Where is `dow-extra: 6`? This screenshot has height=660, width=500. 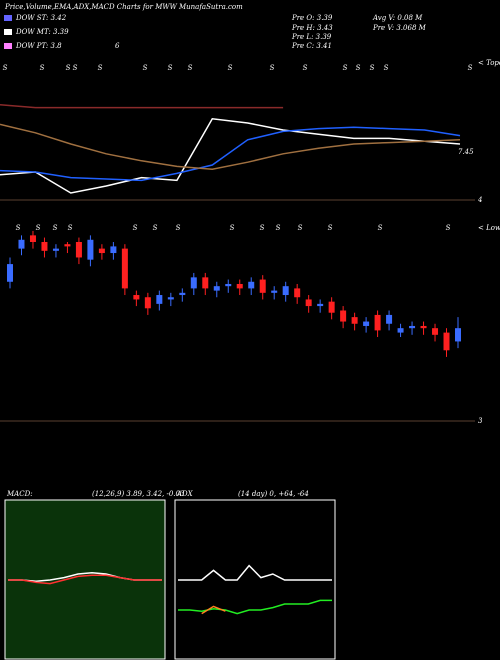
dow-extra: 6 is located at coordinates (117, 46).